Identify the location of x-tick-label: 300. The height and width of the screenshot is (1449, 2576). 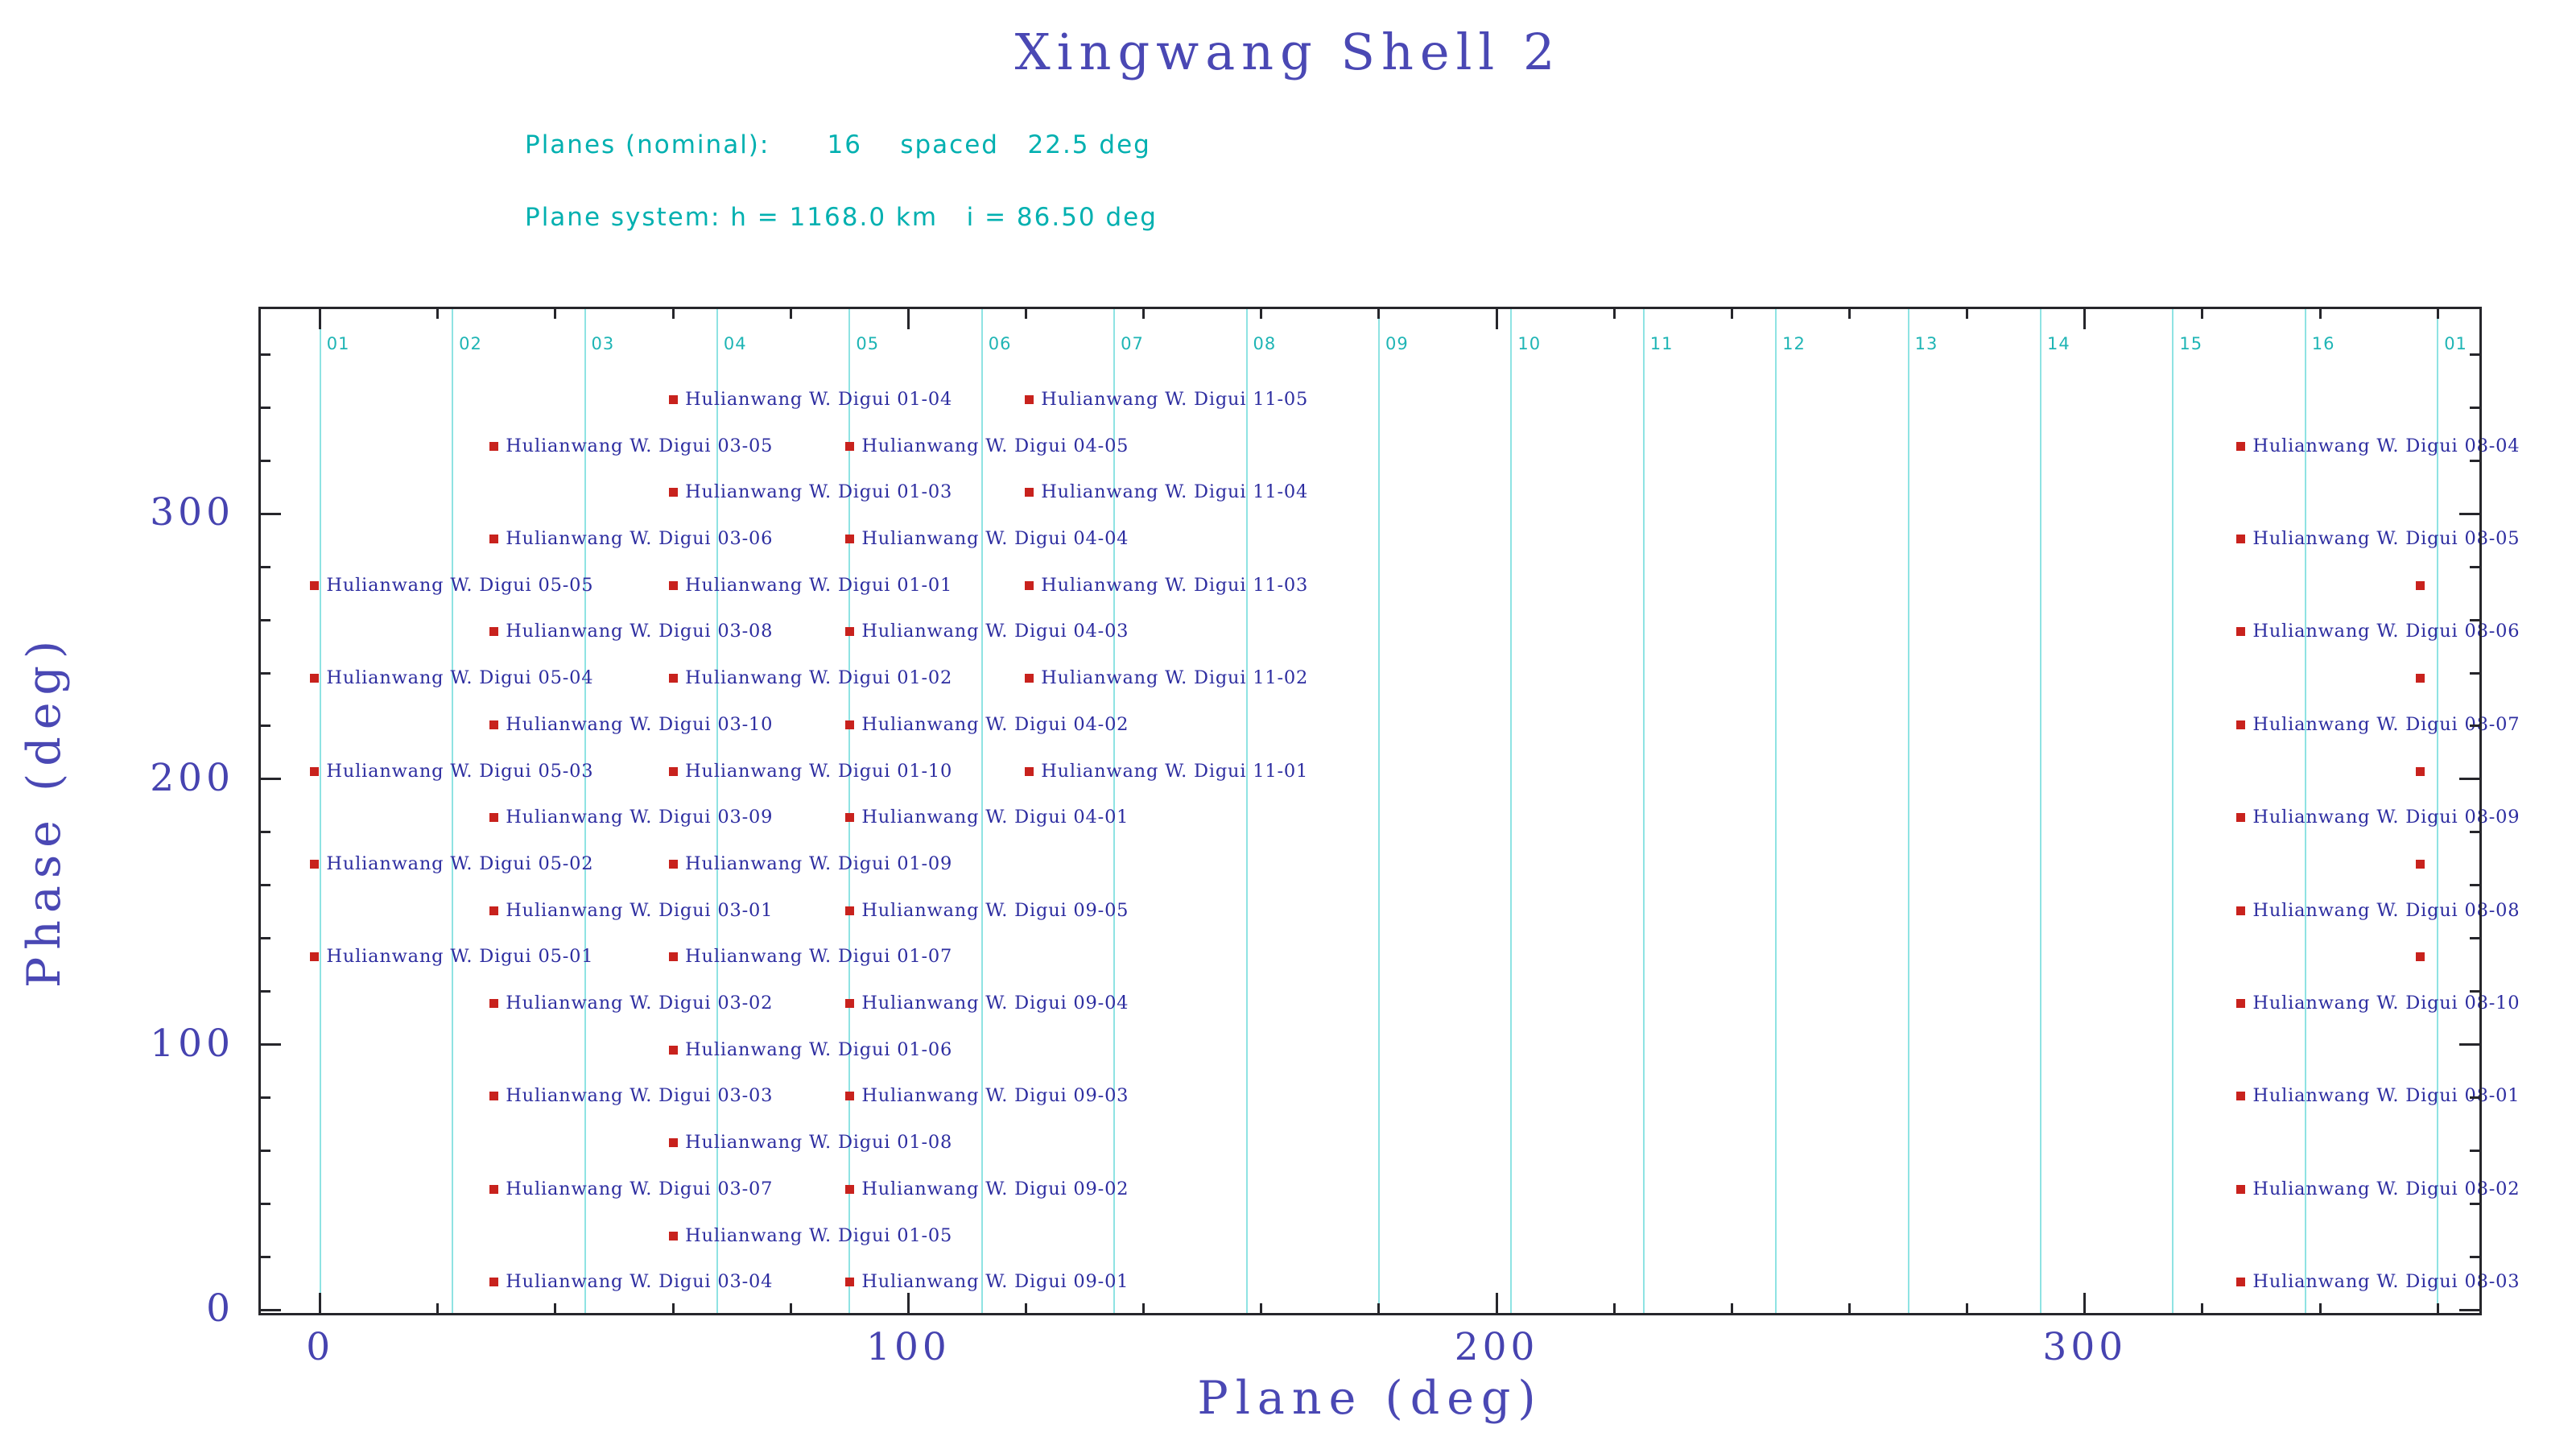
(2085, 1347).